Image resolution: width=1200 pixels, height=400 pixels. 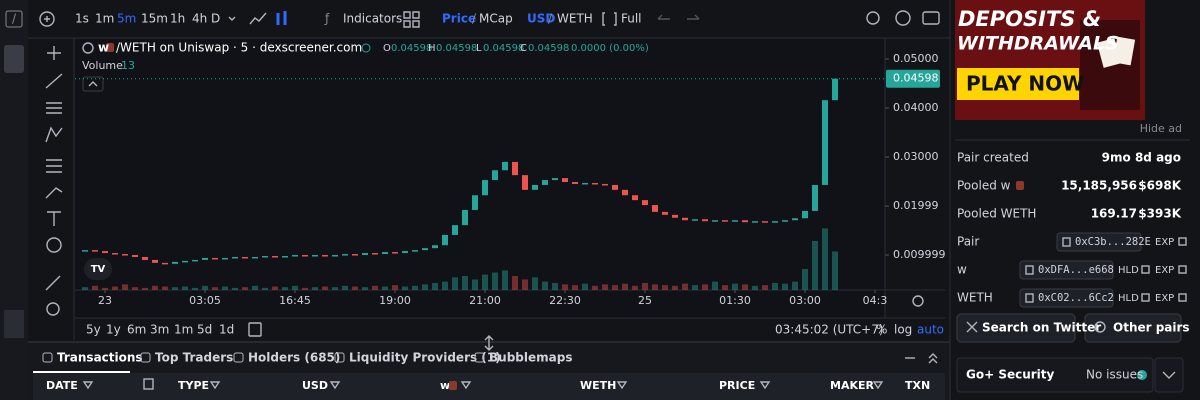 I want to click on add-icon, so click(x=47, y=19).